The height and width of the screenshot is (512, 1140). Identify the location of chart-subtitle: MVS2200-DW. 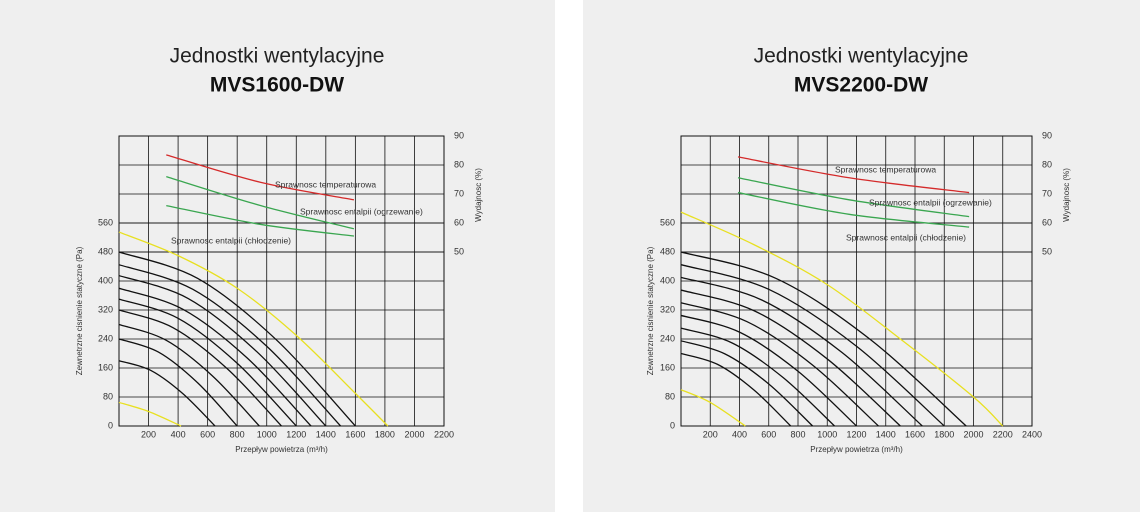
(861, 85).